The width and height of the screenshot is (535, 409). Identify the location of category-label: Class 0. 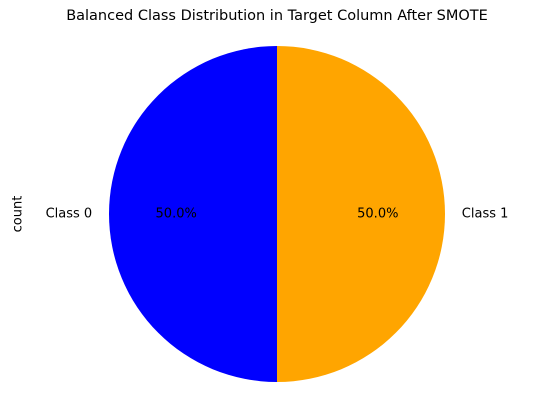
(69, 214).